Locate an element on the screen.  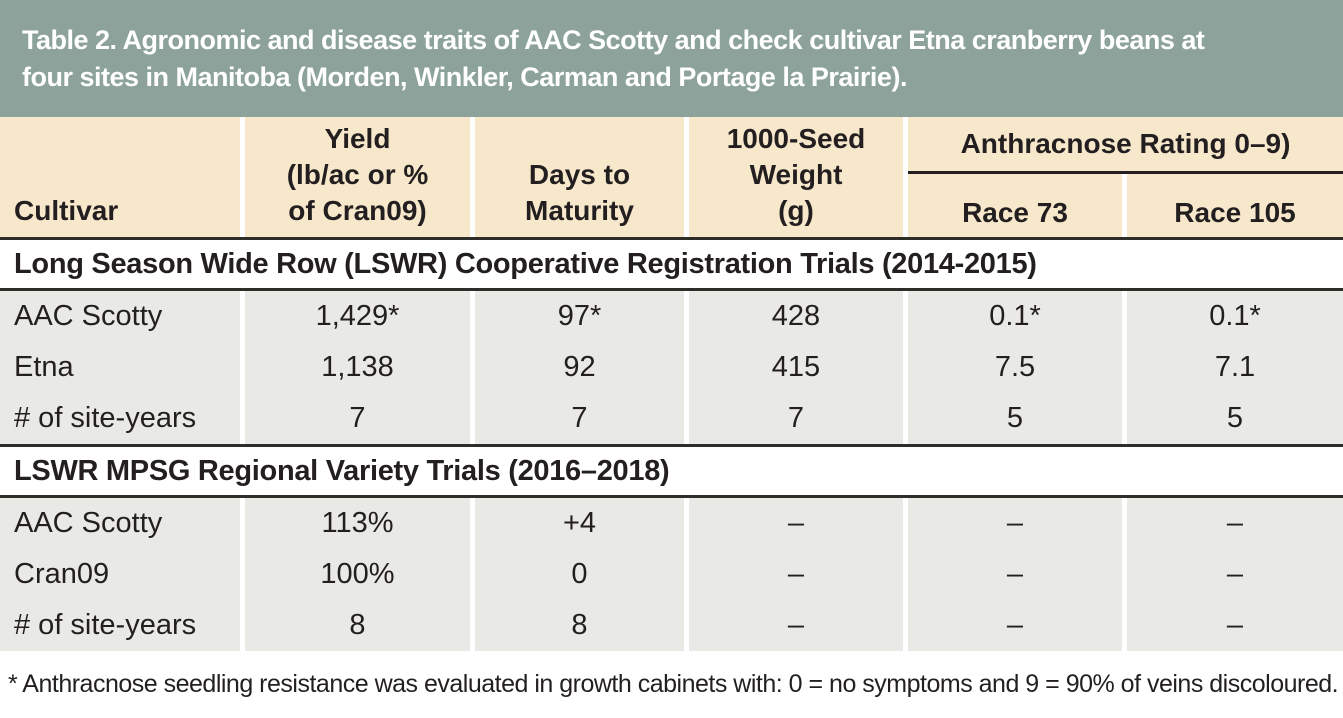
column-header-yield: Yield (lb/ac or % of Cran09) is located at coordinates (357, 177).